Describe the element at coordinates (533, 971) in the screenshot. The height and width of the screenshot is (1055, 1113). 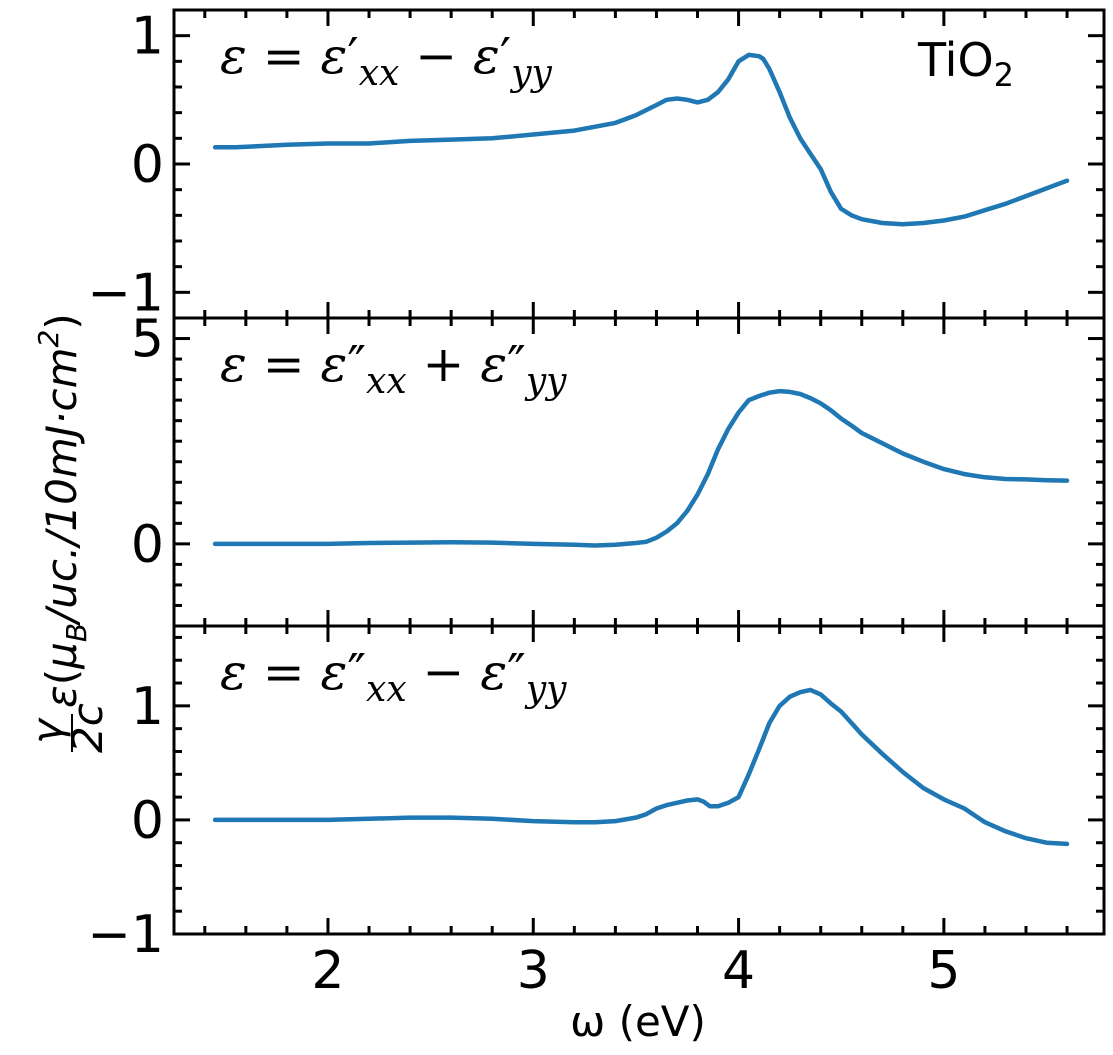
I see `x-tick-label: 3` at that location.